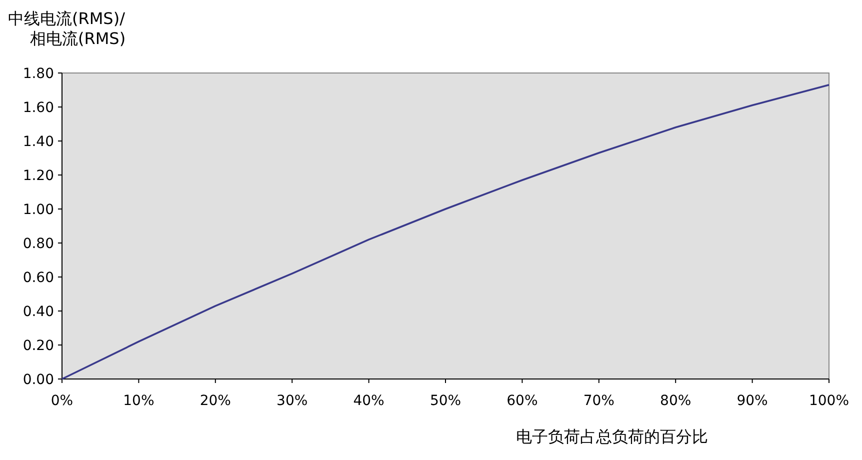  Describe the element at coordinates (215, 401) in the screenshot. I see `x-tick-label: 20%` at that location.